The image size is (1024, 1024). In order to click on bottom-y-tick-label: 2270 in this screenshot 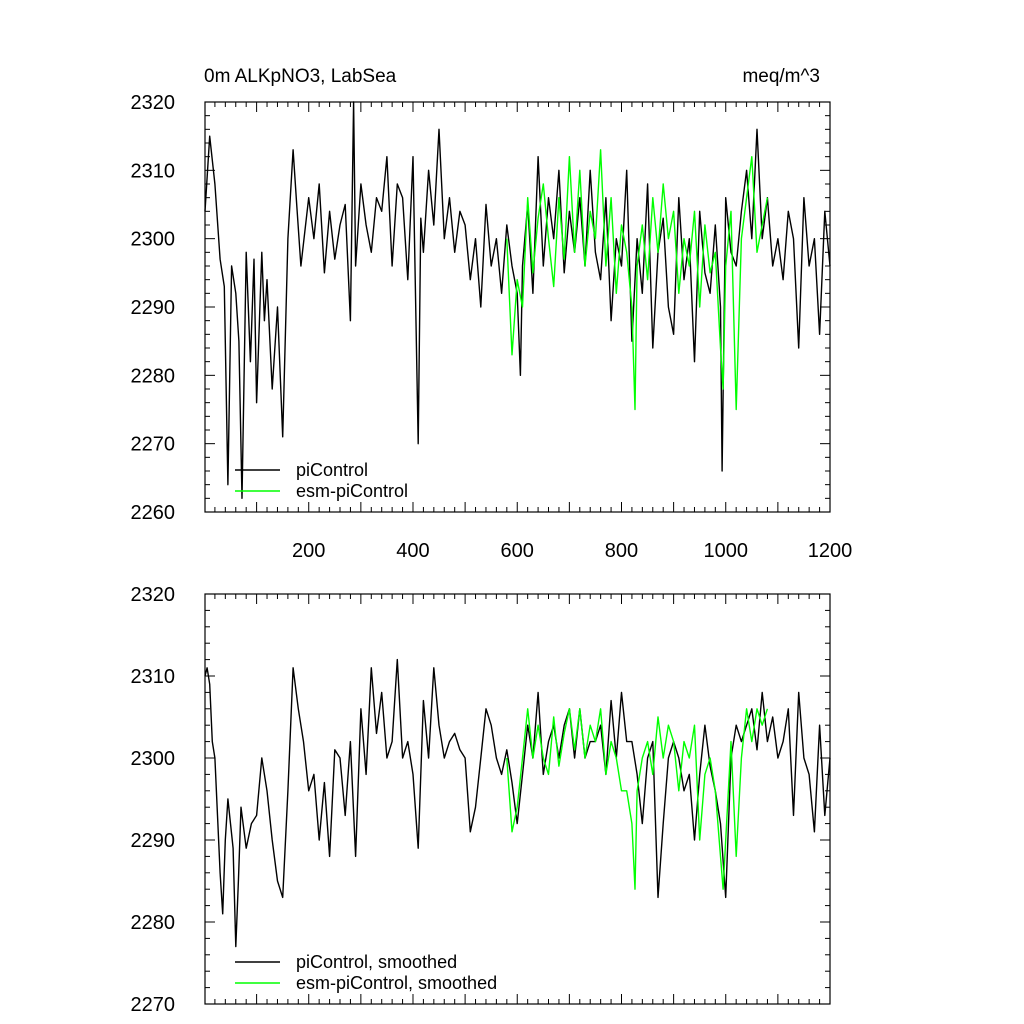, I will do `click(153, 1005)`.